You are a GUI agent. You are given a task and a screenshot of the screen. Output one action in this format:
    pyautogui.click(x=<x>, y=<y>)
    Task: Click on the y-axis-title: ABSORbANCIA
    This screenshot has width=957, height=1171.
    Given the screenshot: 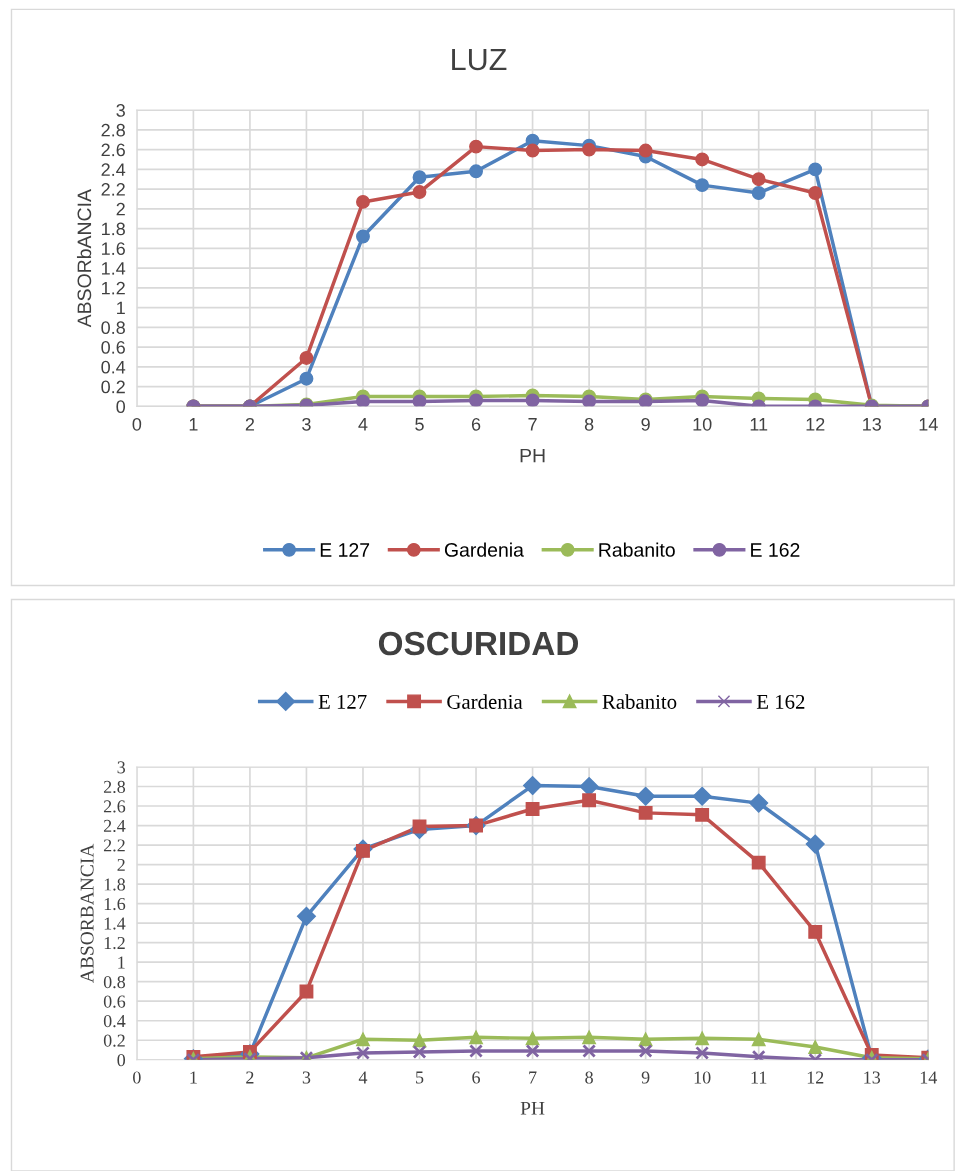 What is the action you would take?
    pyautogui.click(x=84, y=258)
    